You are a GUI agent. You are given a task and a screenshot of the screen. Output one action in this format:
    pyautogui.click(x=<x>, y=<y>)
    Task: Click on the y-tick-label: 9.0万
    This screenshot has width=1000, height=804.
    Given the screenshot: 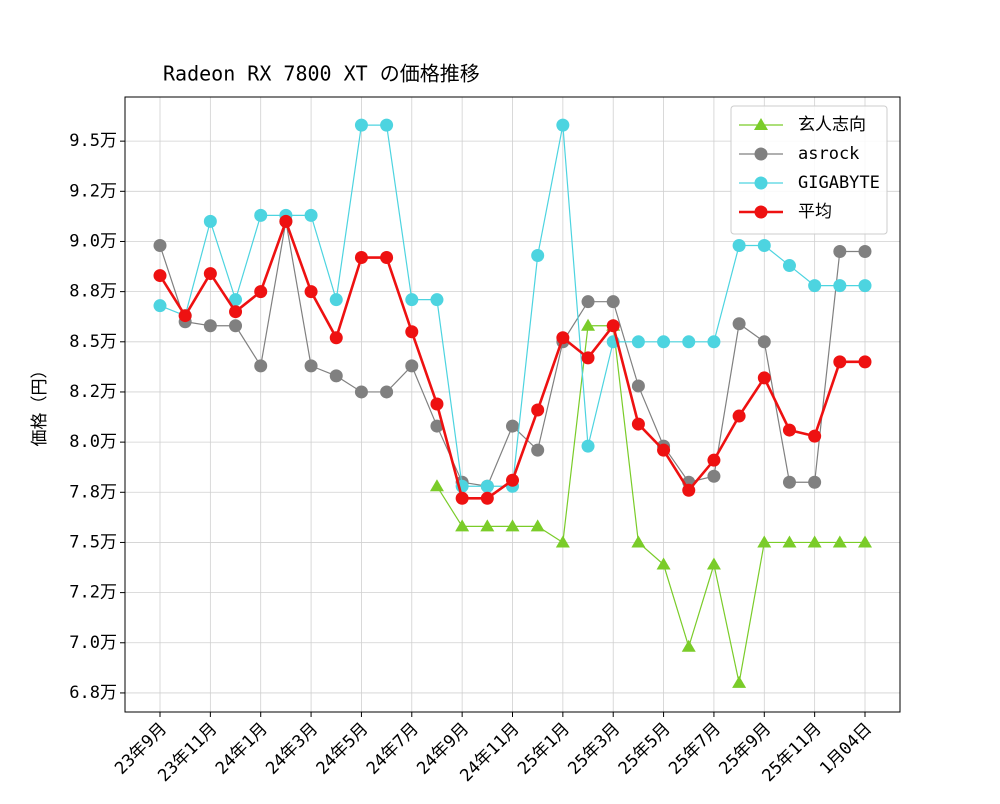 What is the action you would take?
    pyautogui.click(x=93, y=241)
    